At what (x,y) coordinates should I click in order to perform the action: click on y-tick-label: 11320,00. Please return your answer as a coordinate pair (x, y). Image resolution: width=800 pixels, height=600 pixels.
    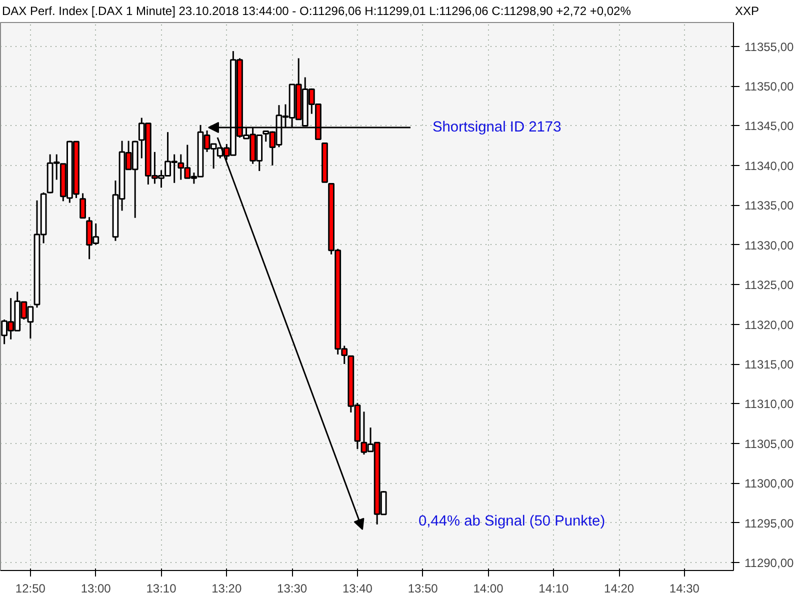
    Looking at the image, I should click on (769, 325).